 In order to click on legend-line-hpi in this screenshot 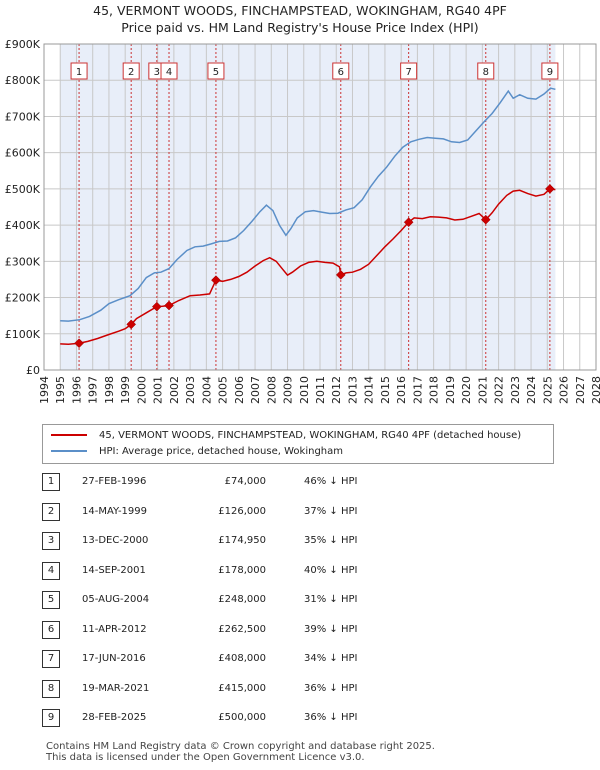, I will do `click(69, 451)`.